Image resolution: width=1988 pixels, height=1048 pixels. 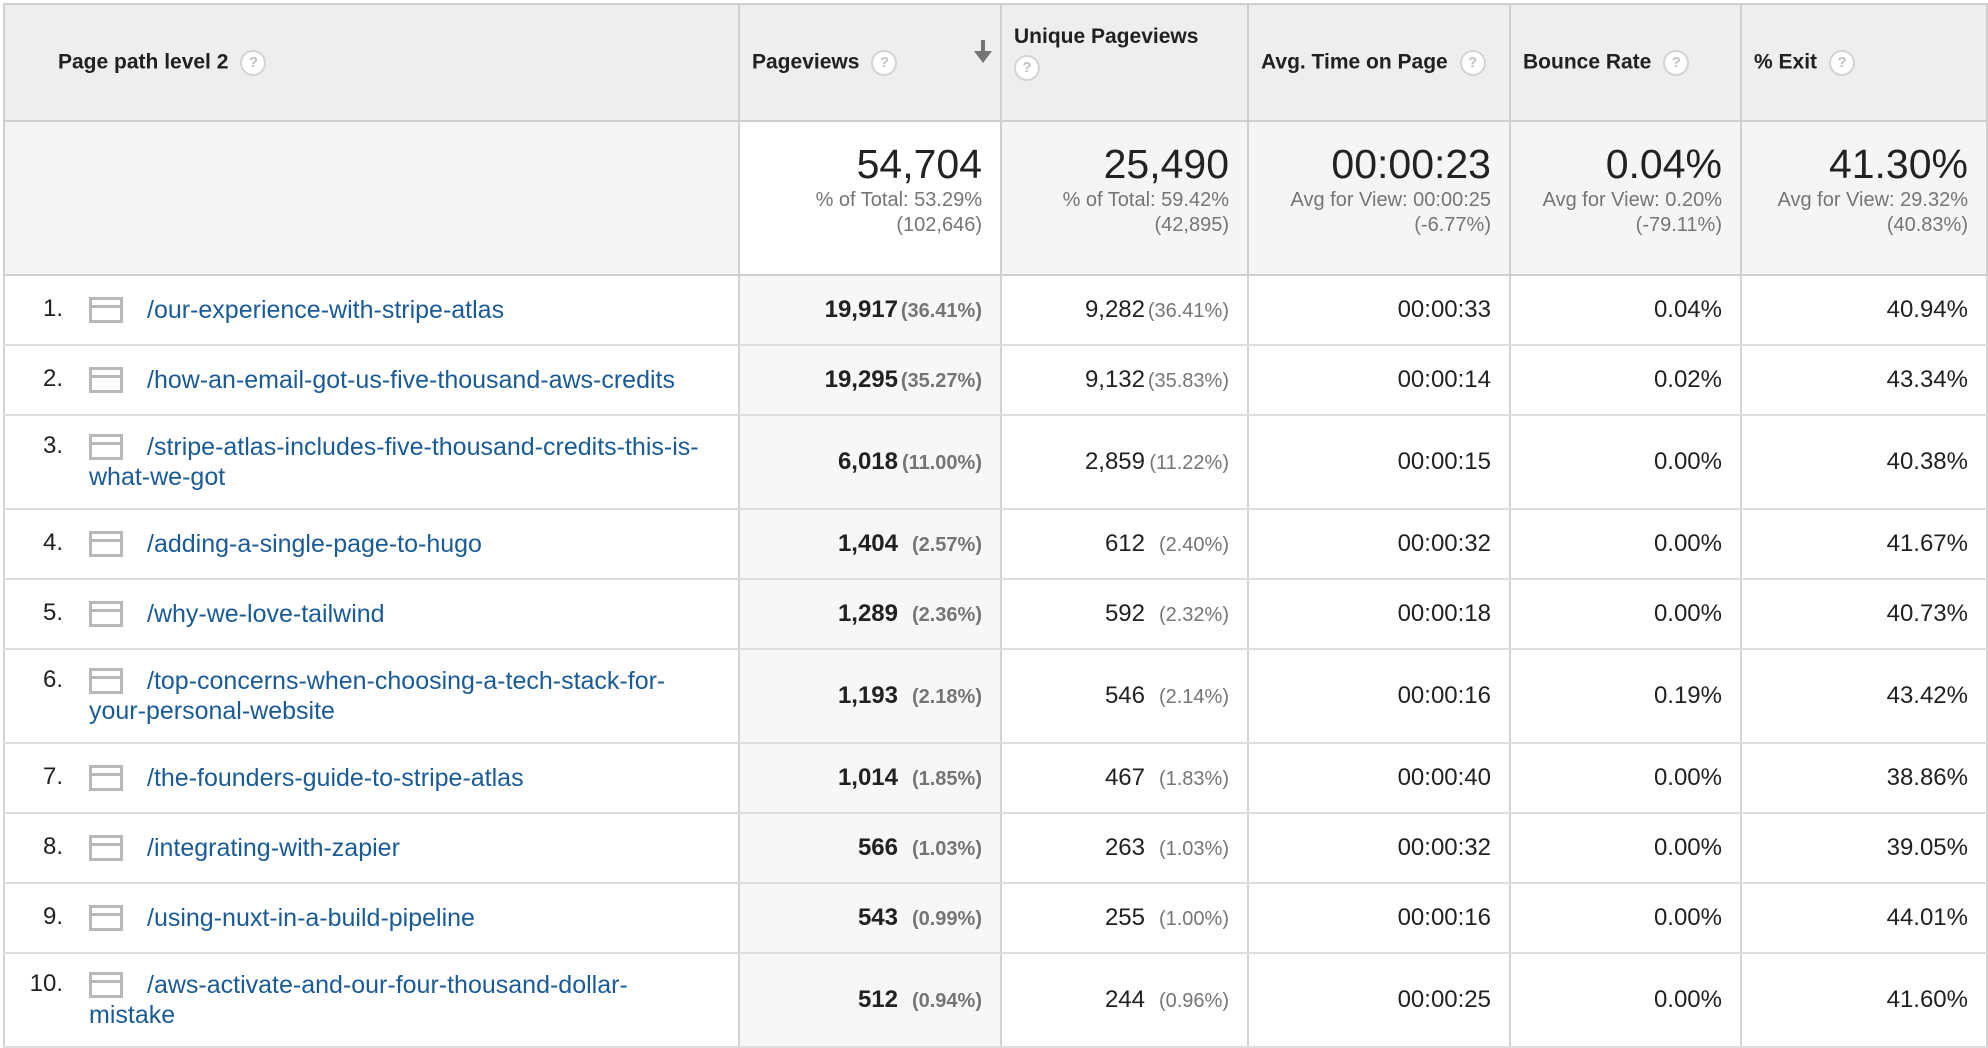 I want to click on unique-pageviews-cell: 244 (0.96%), so click(x=1124, y=1000).